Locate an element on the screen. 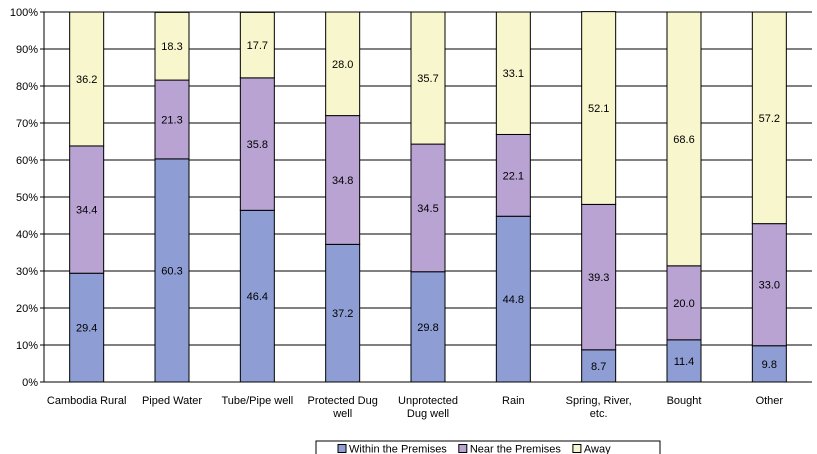  data-label: 39.3 is located at coordinates (598, 278).